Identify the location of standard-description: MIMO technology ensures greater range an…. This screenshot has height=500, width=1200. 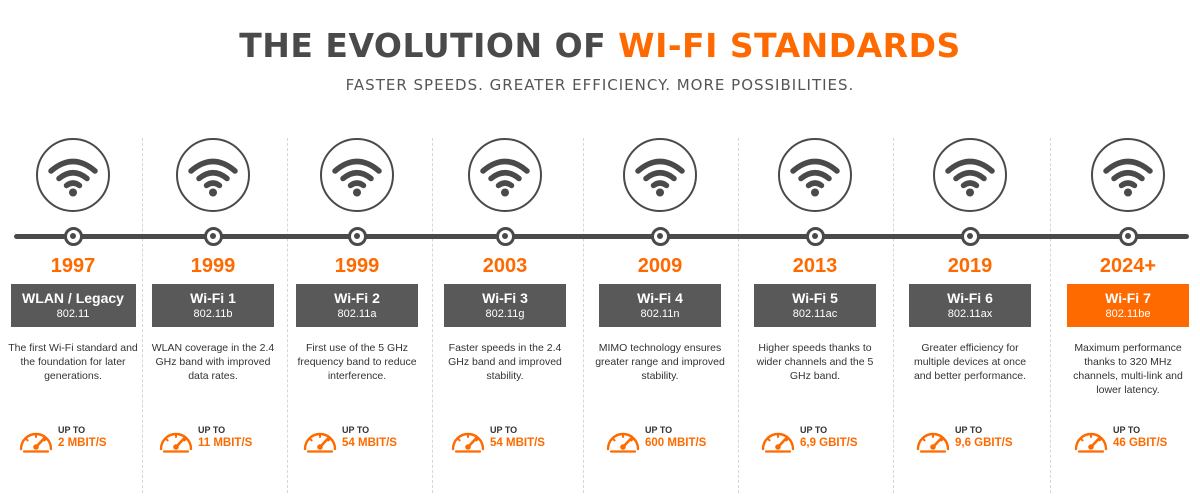
(660, 362).